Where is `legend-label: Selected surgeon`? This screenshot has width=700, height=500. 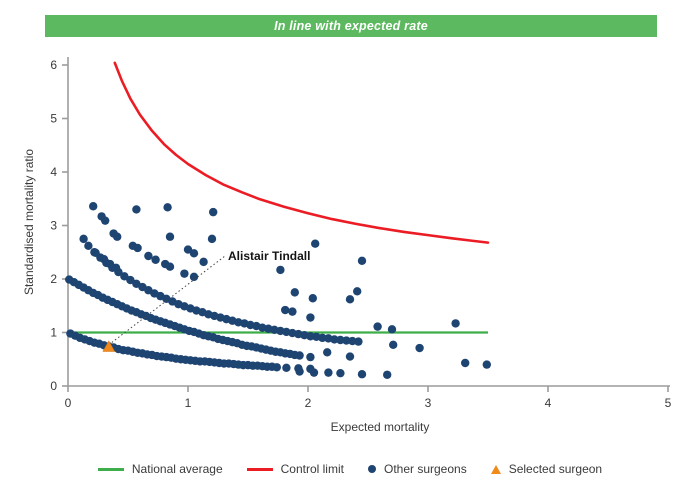 legend-label: Selected surgeon is located at coordinates (555, 469).